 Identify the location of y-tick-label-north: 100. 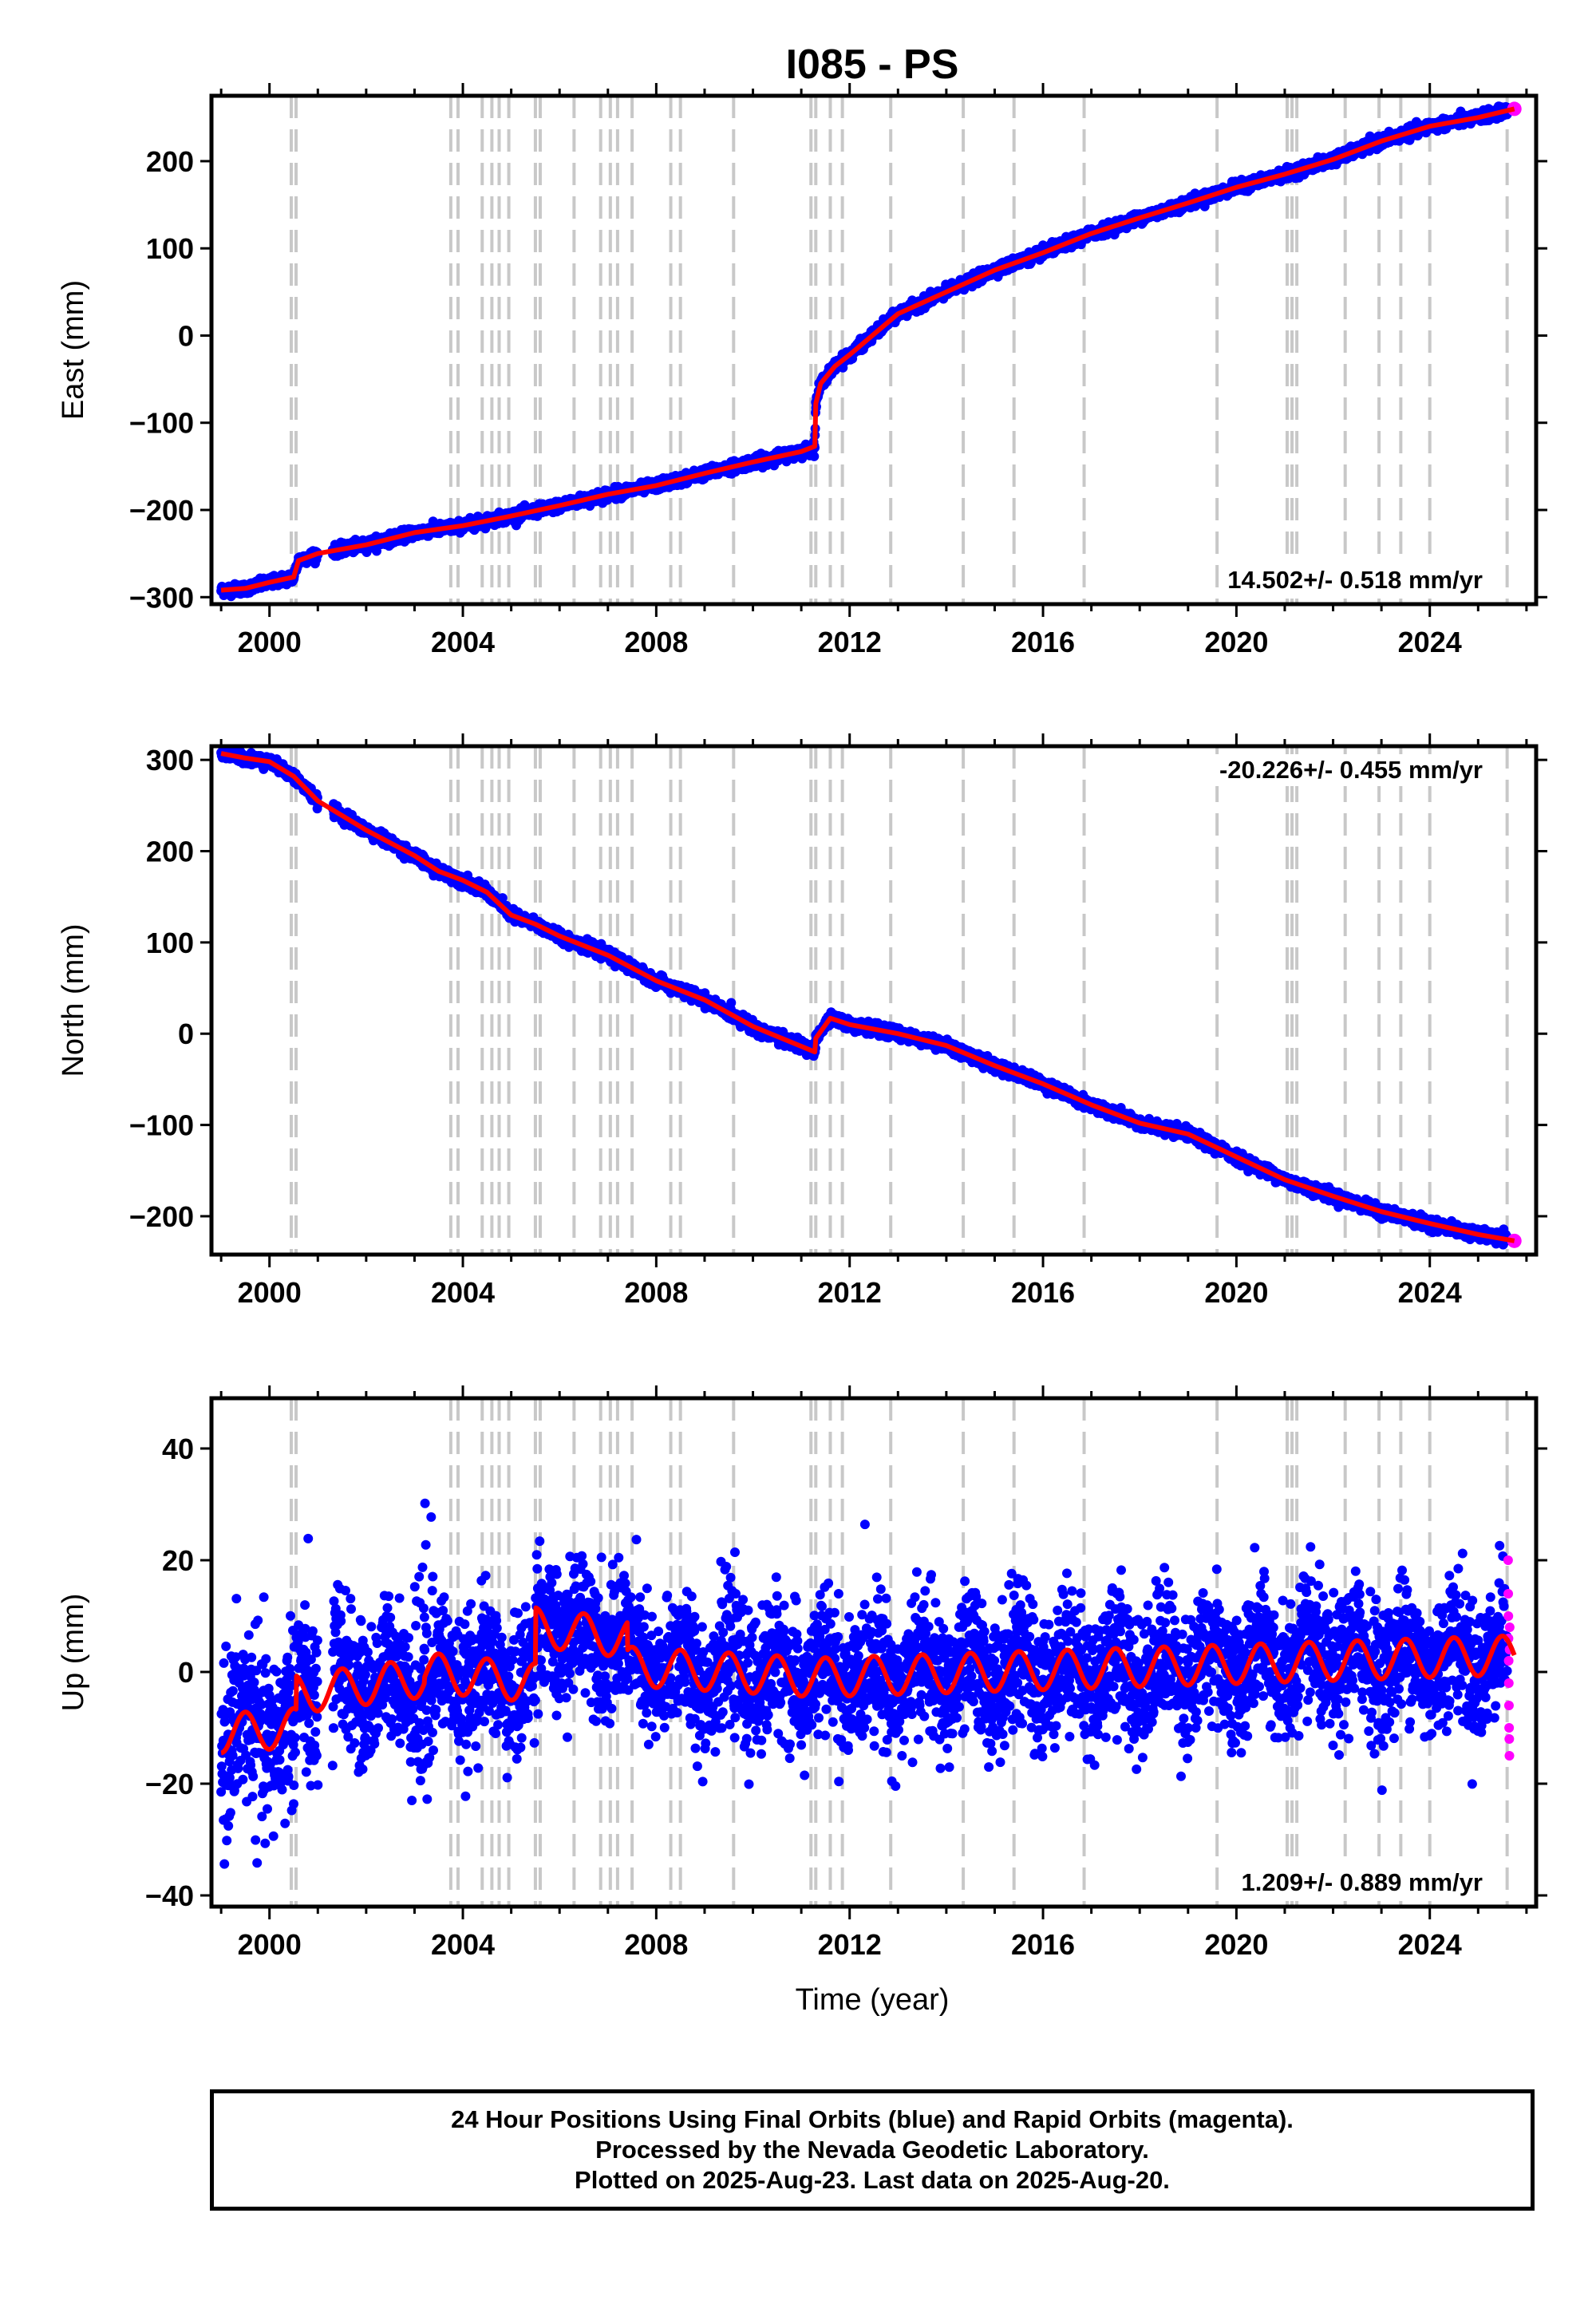
(170, 943).